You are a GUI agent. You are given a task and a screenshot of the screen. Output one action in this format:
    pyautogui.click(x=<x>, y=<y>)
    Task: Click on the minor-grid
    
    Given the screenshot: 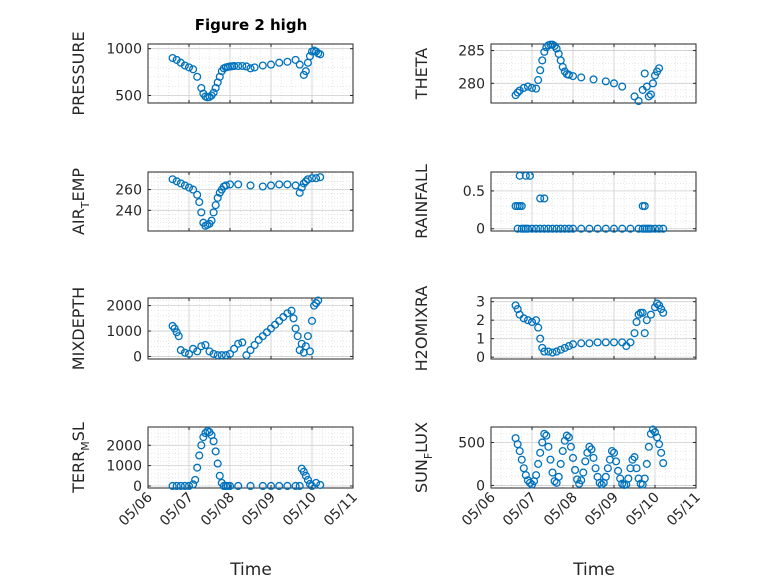 What is the action you would take?
    pyautogui.click(x=250, y=457)
    